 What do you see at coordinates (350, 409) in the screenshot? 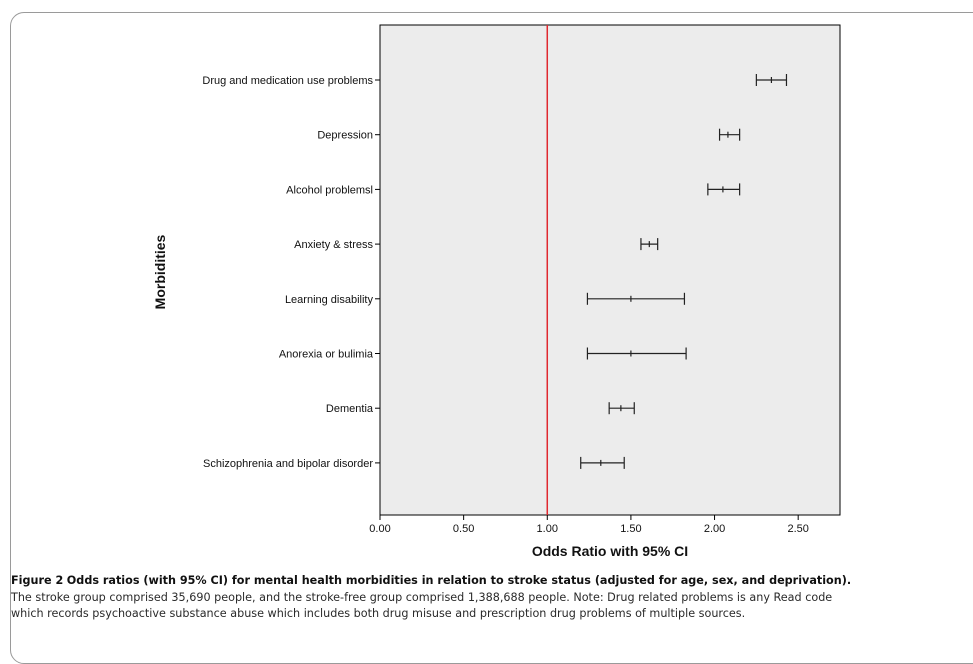
I see `y-tick-label: Dementia` at bounding box center [350, 409].